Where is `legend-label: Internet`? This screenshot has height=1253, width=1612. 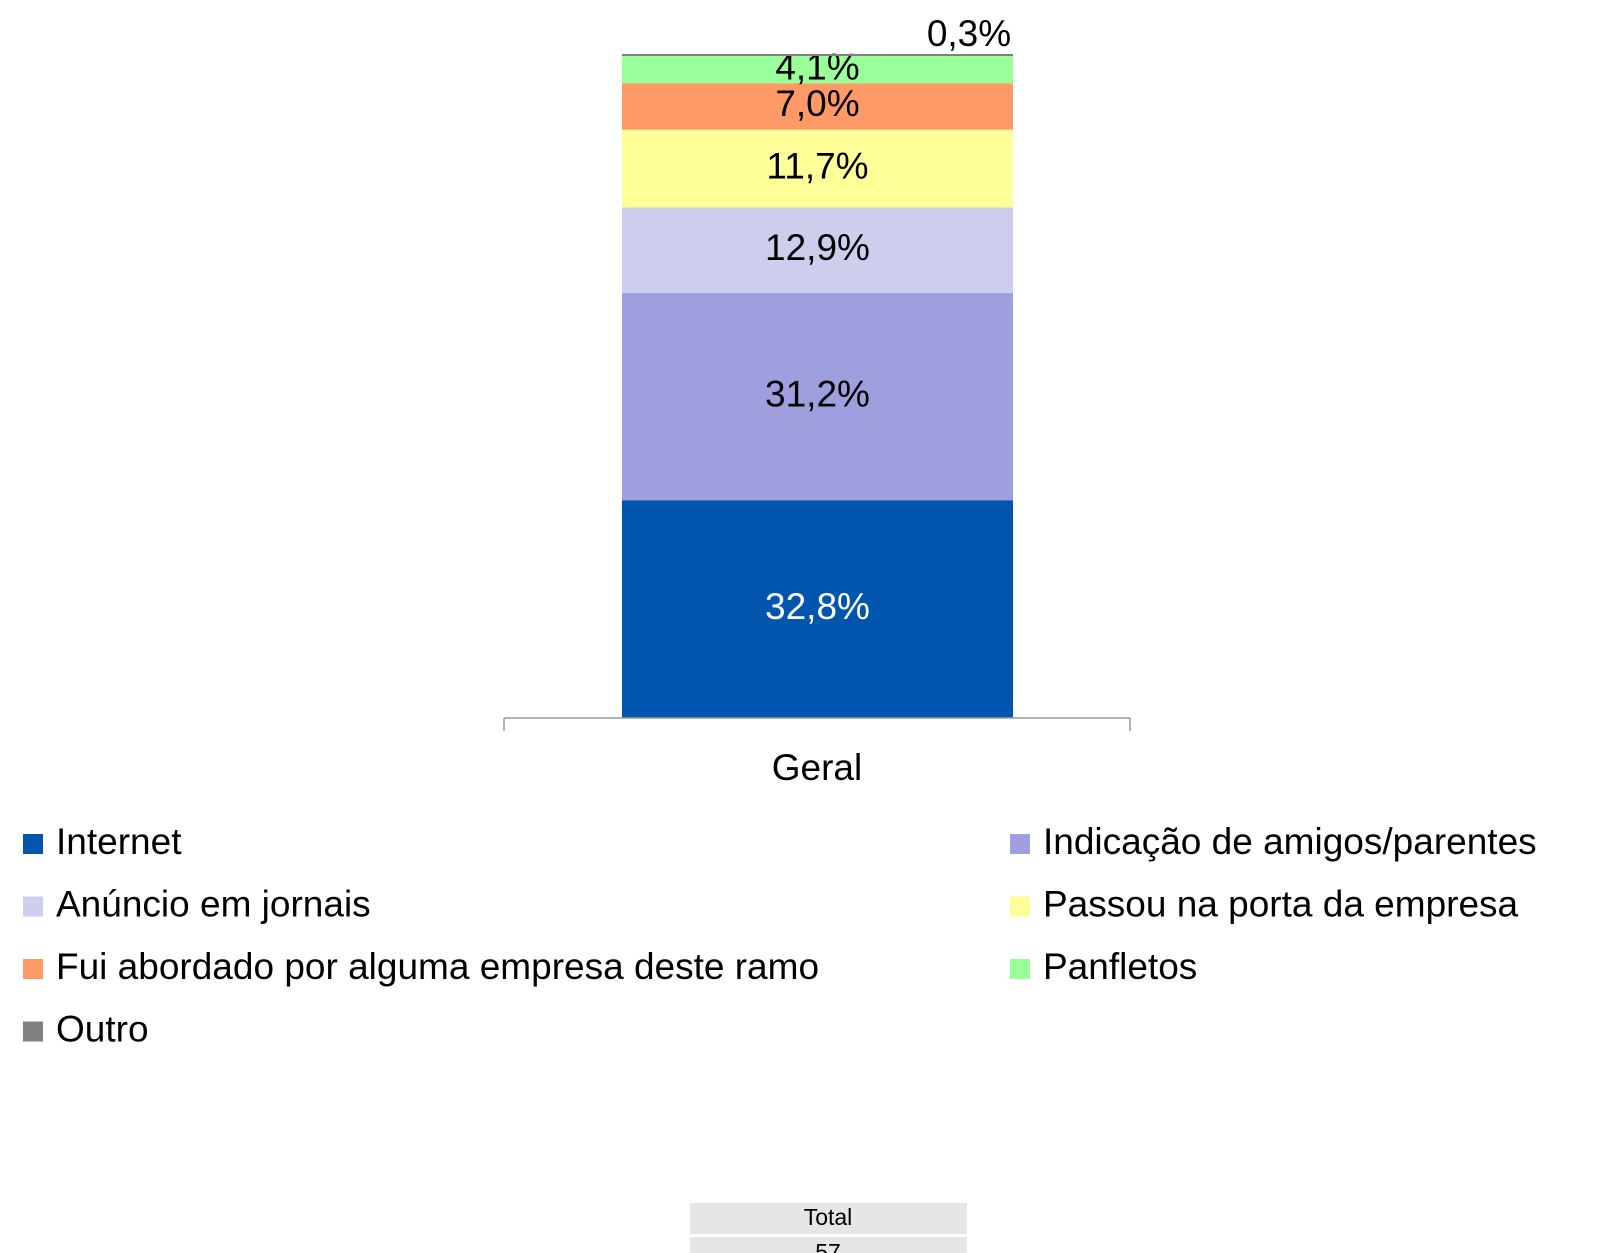 legend-label: Internet is located at coordinates (119, 841).